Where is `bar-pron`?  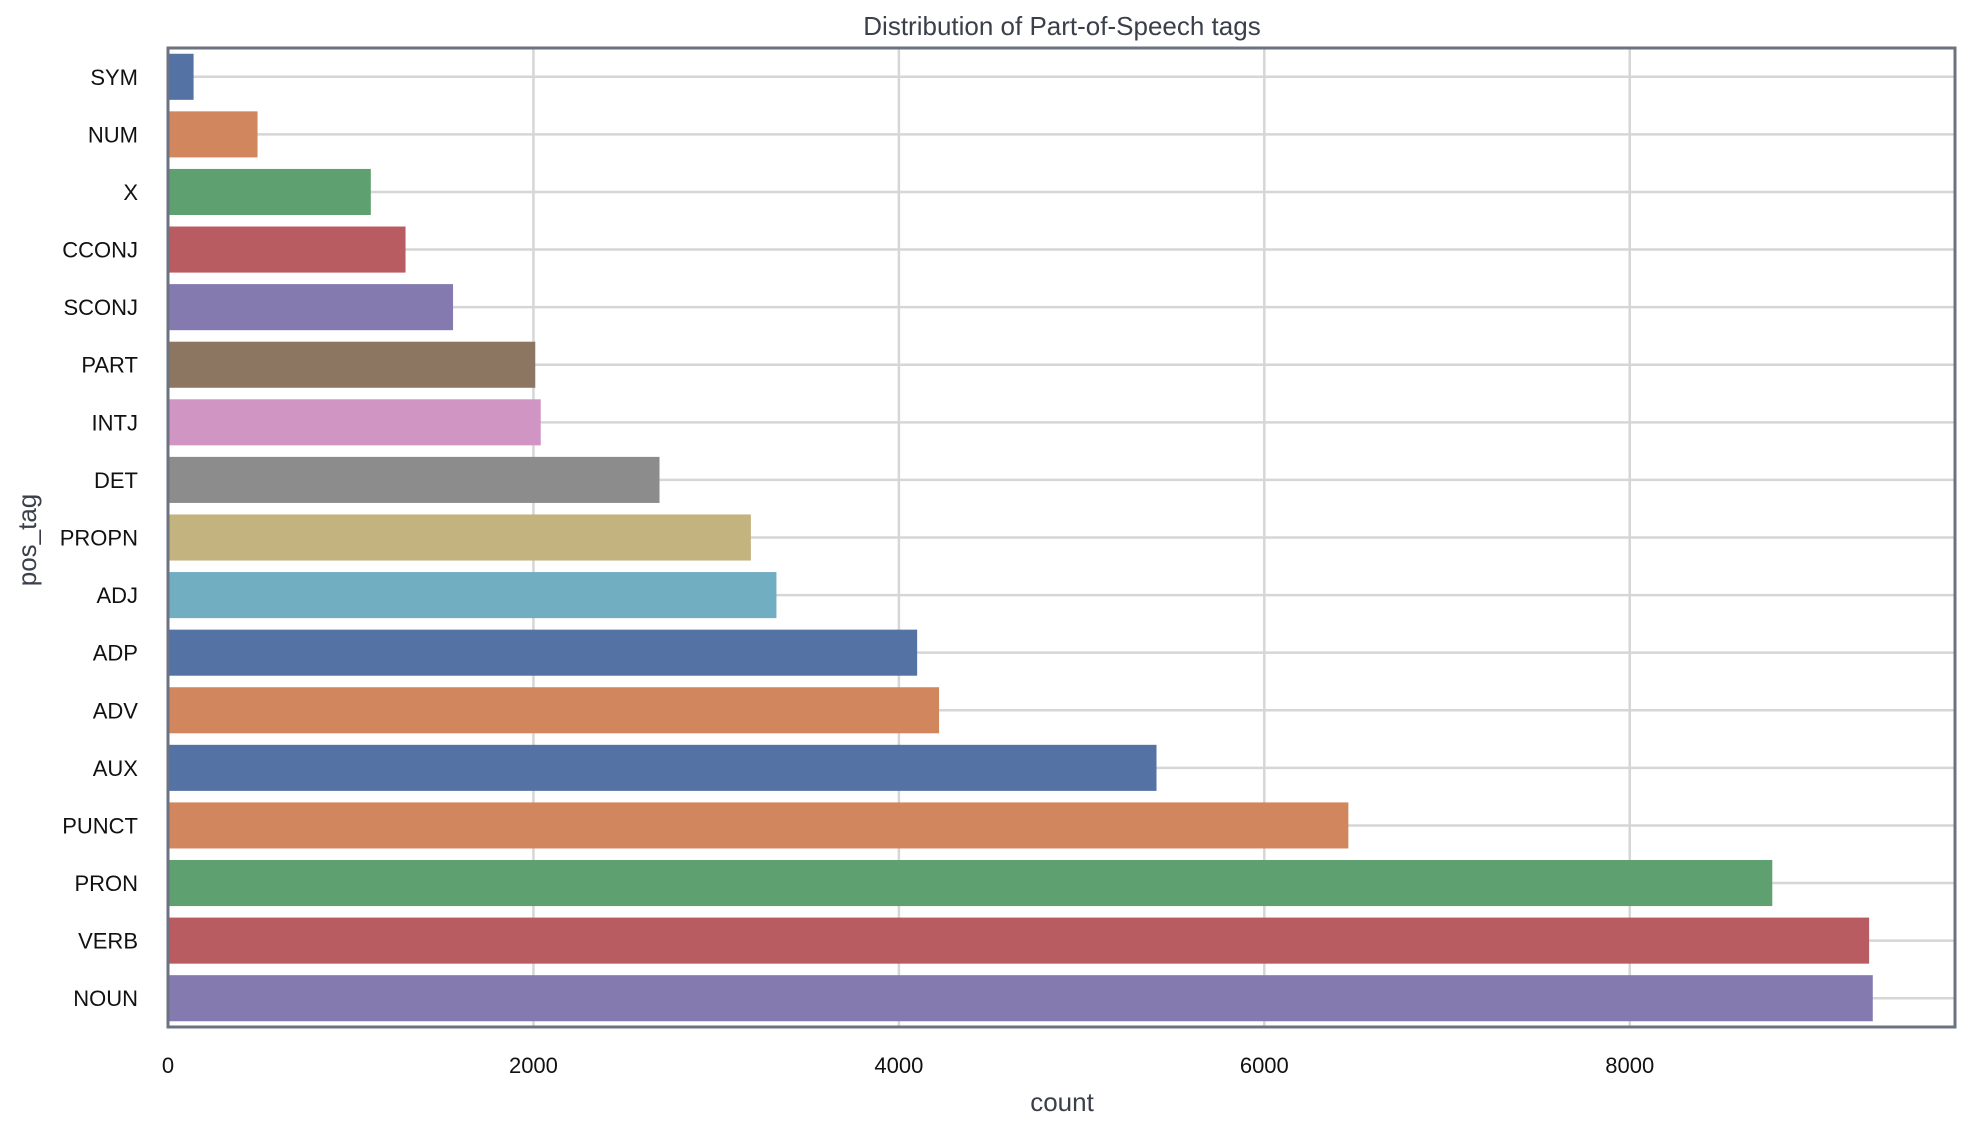 bar-pron is located at coordinates (970, 883).